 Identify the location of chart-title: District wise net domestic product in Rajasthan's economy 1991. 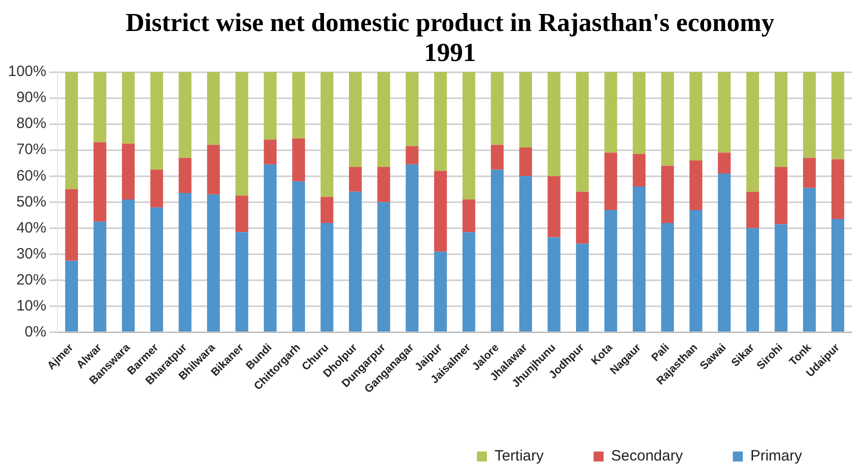
(450, 38).